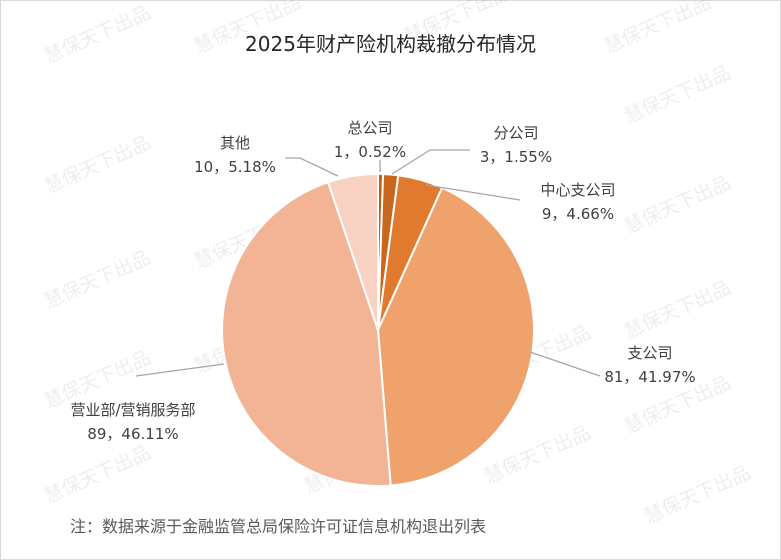 This screenshot has height=560, width=781. Describe the element at coordinates (369, 128) in the screenshot. I see `slice-label: 总公司` at that location.